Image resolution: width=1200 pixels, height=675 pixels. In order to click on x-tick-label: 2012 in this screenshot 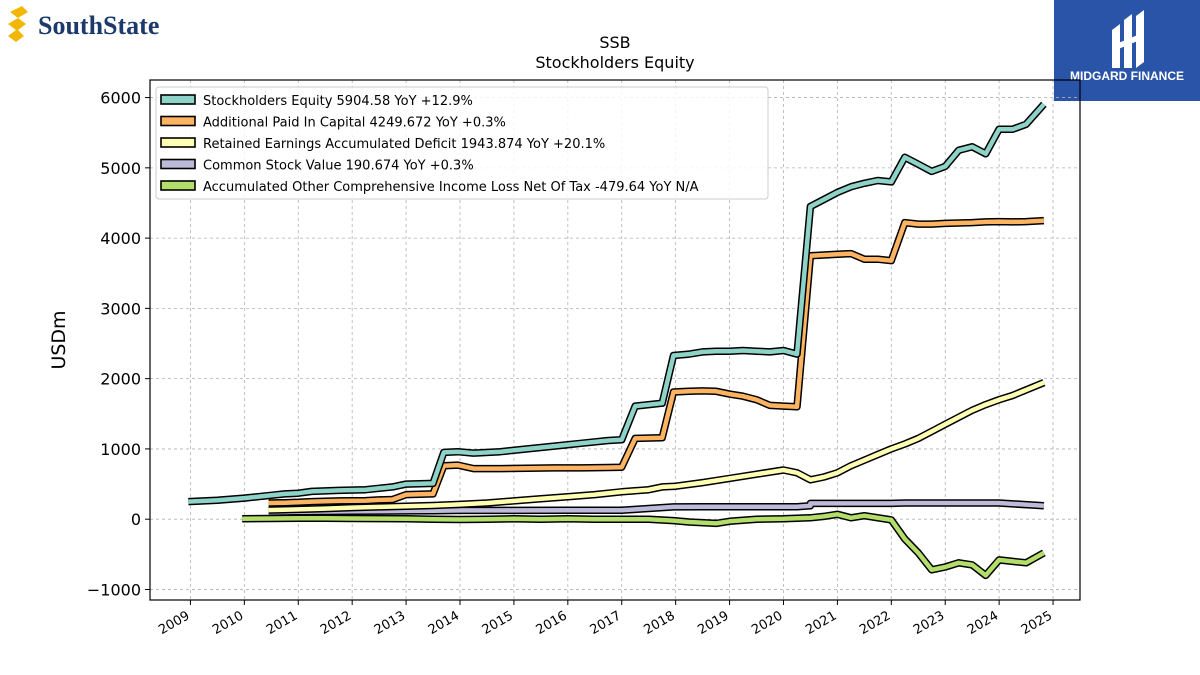, I will do `click(336, 623)`.